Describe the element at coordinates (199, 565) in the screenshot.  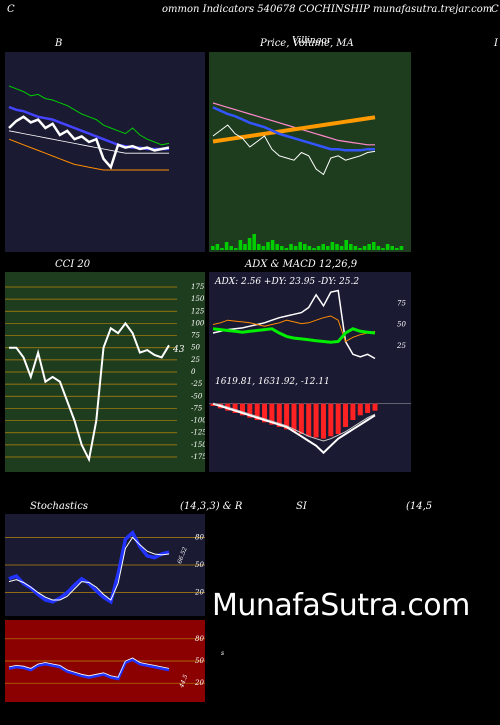
I see `stoch-tick-label: 50` at that location.